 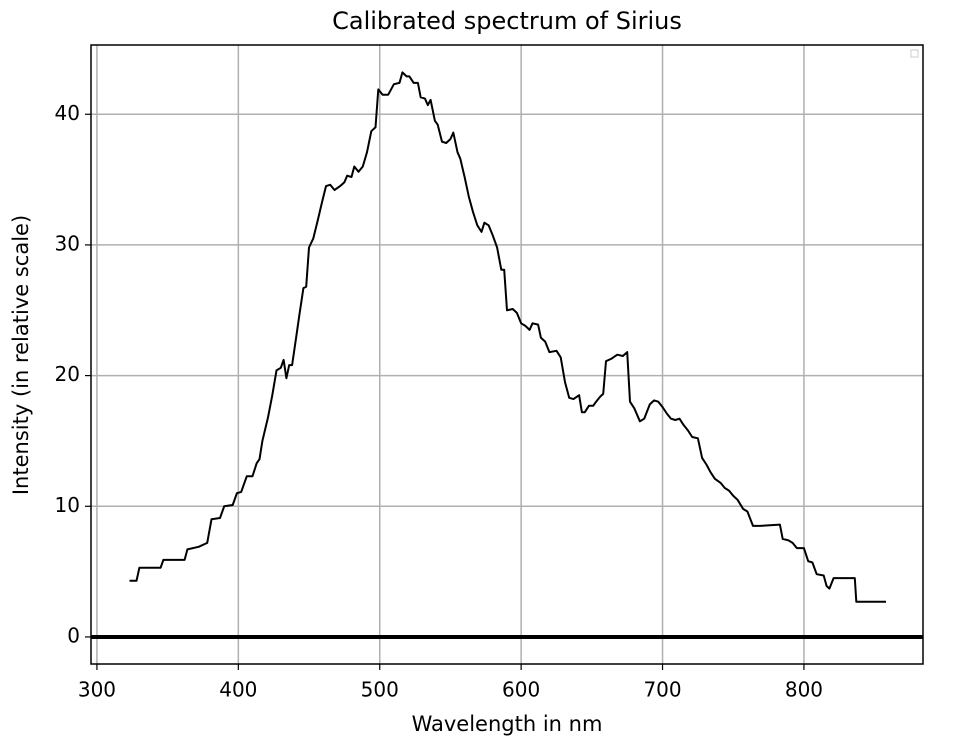 I want to click on y-axis-label: Intensity (in relative scale), so click(x=21, y=355).